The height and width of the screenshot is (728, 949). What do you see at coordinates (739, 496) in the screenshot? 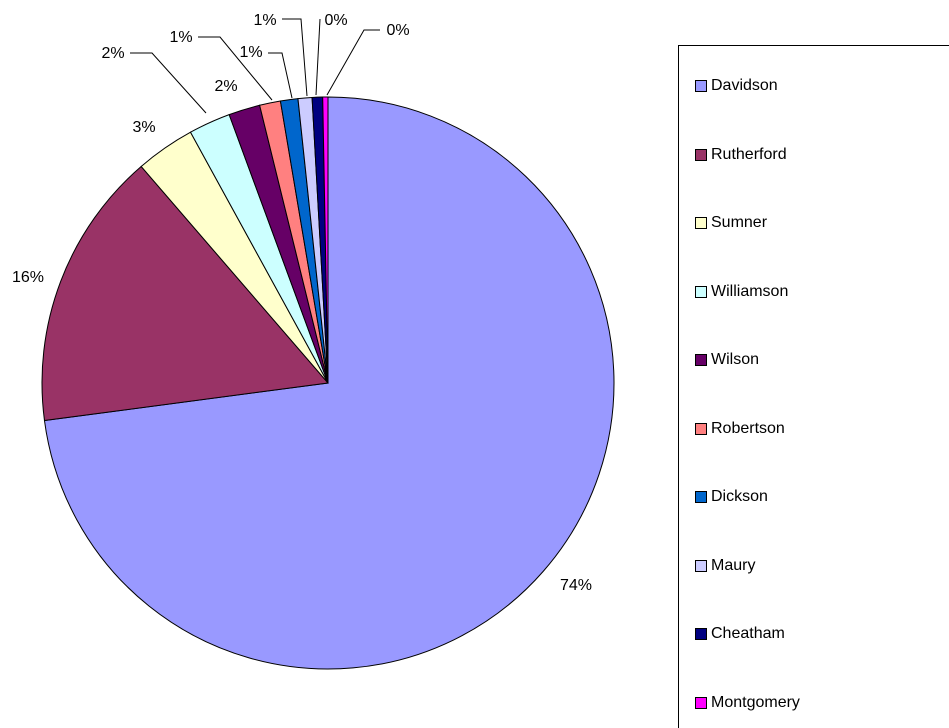
I see `legend-label: Dickson` at bounding box center [739, 496].